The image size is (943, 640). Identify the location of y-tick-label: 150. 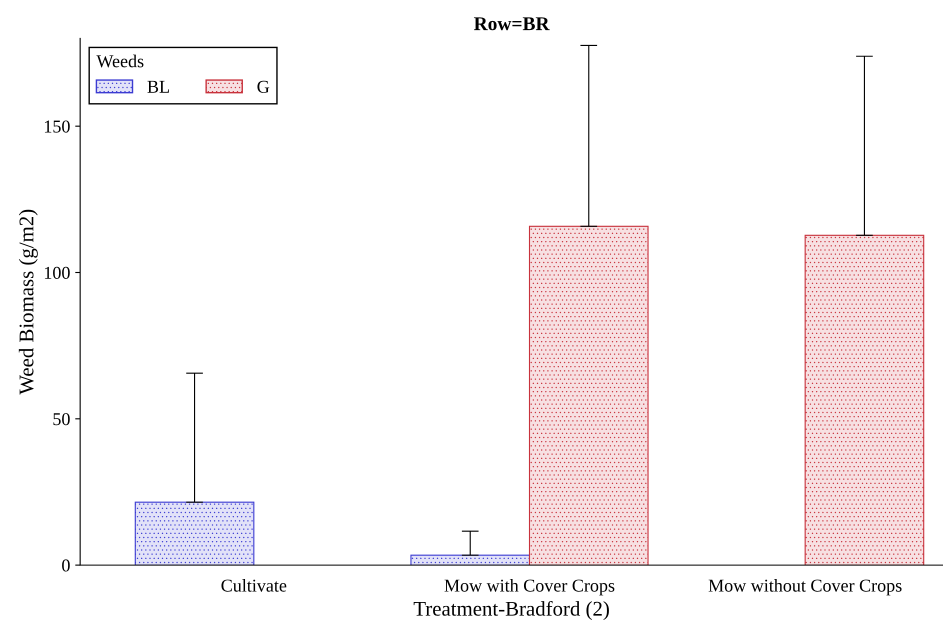
(57, 126).